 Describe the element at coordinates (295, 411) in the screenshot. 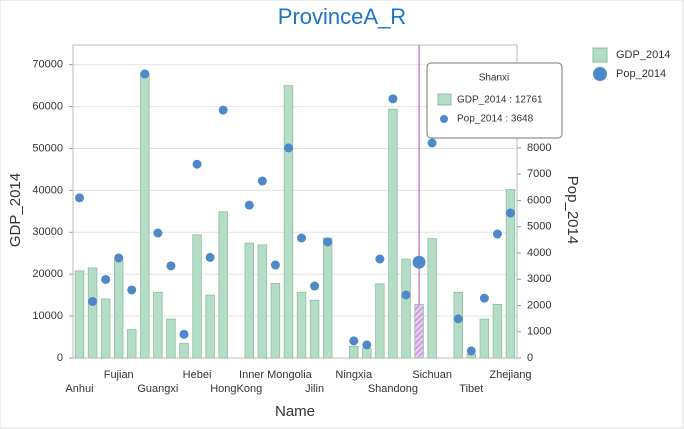

I see `x-axis-label: Name` at that location.